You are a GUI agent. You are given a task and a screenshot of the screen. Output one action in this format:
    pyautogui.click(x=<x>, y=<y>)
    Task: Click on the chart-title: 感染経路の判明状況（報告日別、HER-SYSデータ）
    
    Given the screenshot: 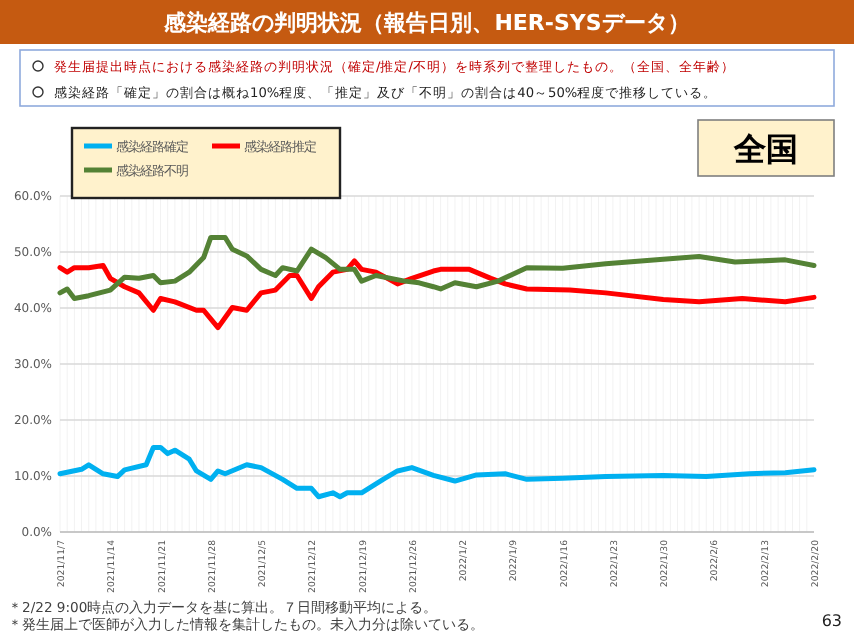 What is the action you would take?
    pyautogui.click(x=426, y=23)
    